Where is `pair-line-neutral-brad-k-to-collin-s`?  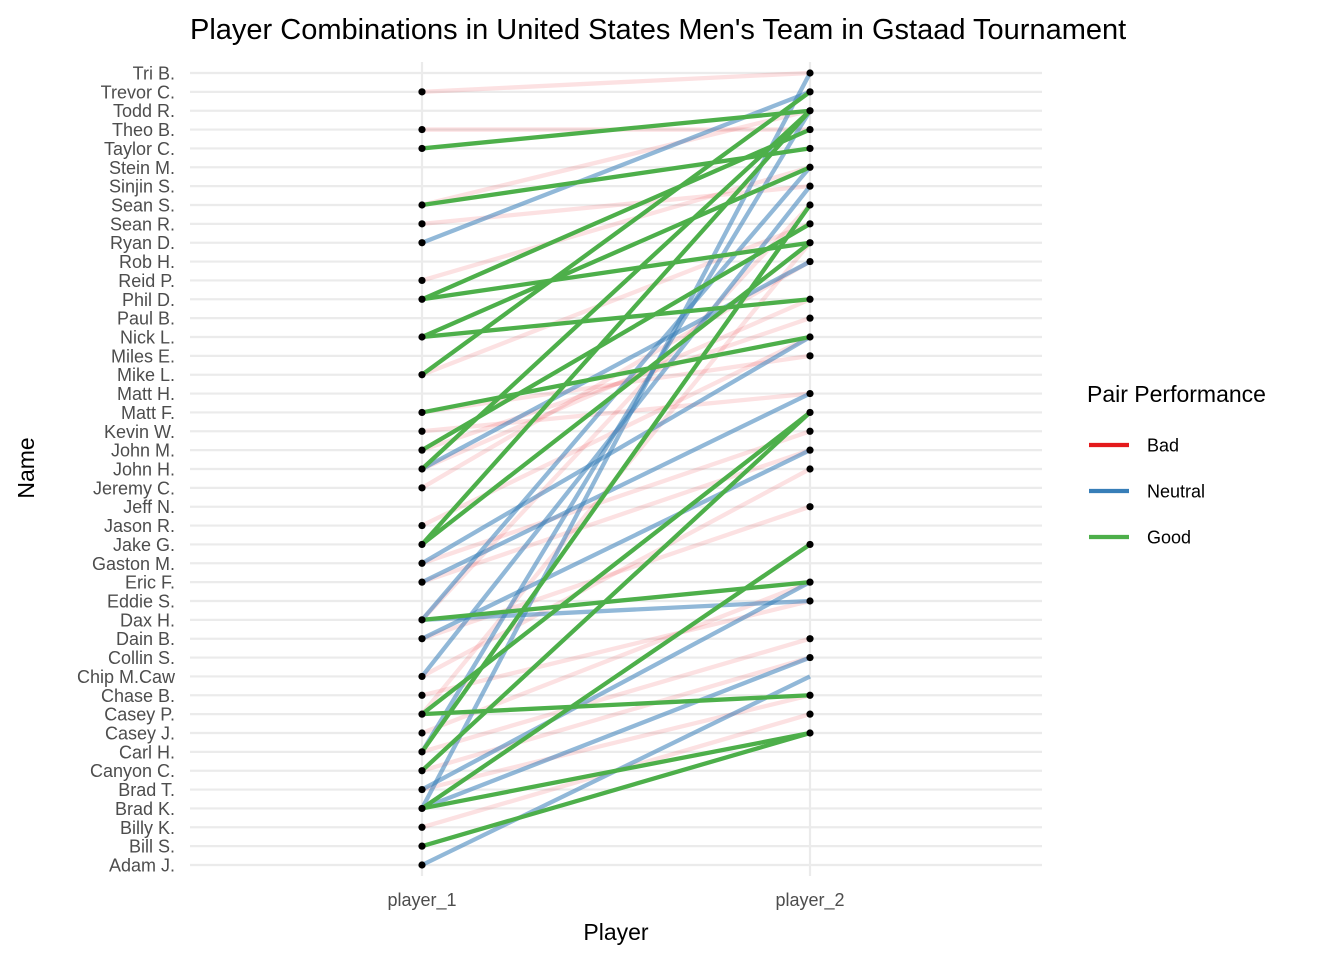 pair-line-neutral-brad-k-to-collin-s is located at coordinates (616, 733).